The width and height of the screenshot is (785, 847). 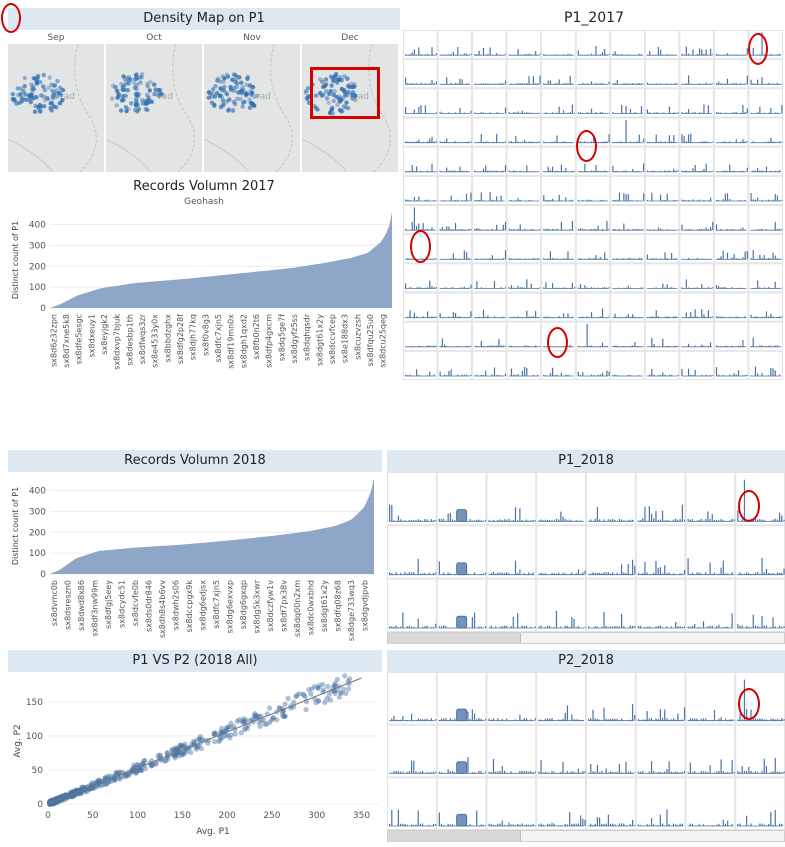 What do you see at coordinates (586, 836) in the screenshot?
I see `p2-2018-scrollbar` at bounding box center [586, 836].